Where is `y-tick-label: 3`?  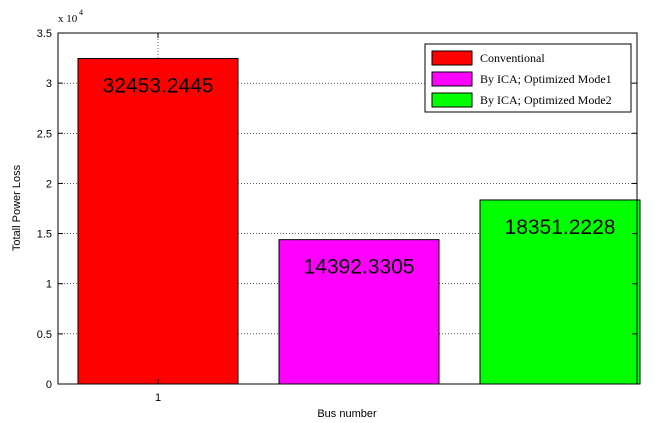
y-tick-label: 3 is located at coordinates (49, 84).